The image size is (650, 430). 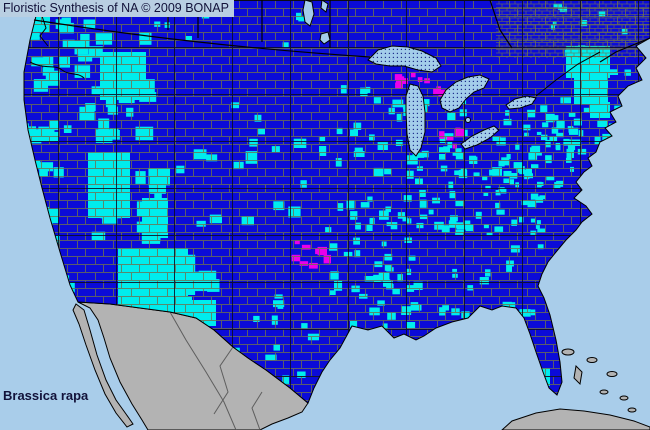 I want to click on puget-sound, so click(x=44, y=31).